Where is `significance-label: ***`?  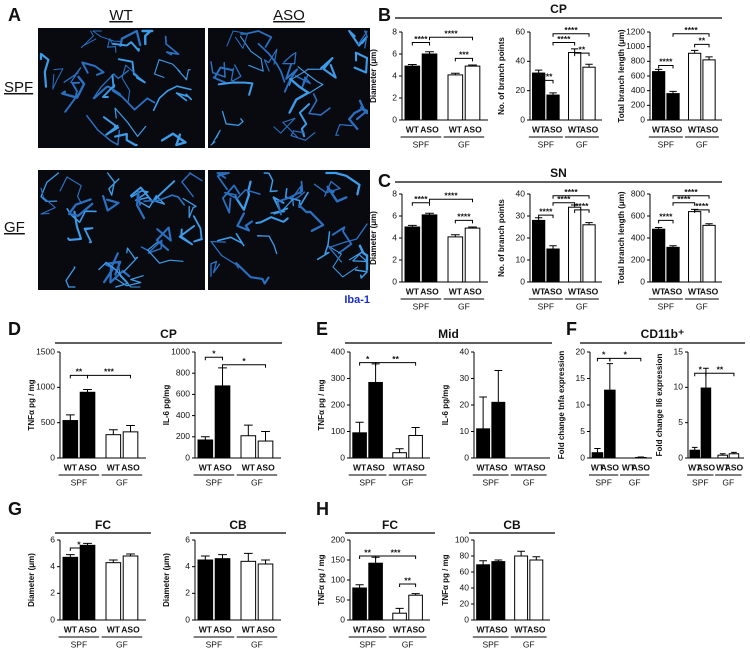 significance-label: *** is located at coordinates (396, 552).